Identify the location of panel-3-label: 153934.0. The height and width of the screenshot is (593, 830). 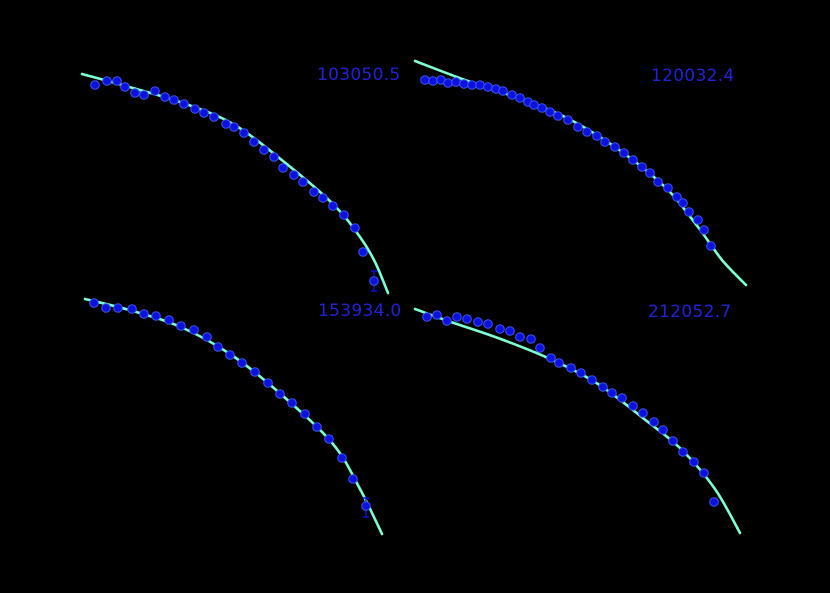
(360, 311).